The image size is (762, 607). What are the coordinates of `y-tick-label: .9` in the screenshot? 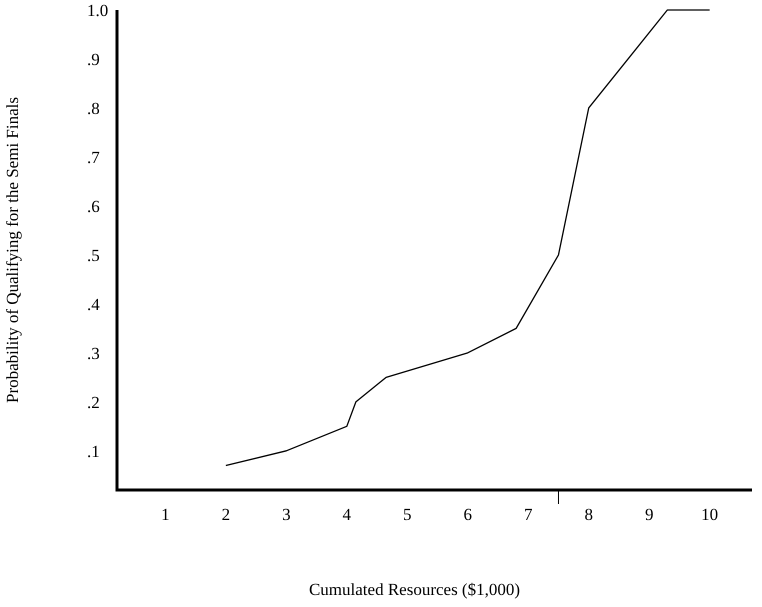 It's located at (93, 59).